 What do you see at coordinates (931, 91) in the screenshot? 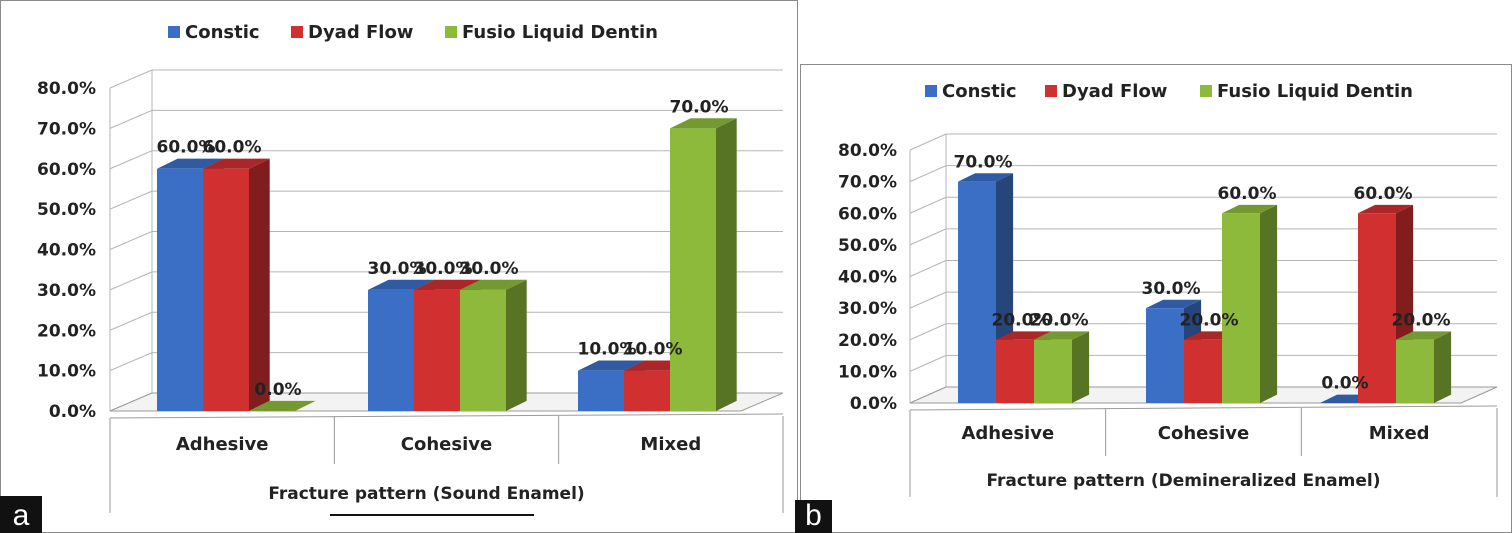
I see `legend-swatch-constic` at bounding box center [931, 91].